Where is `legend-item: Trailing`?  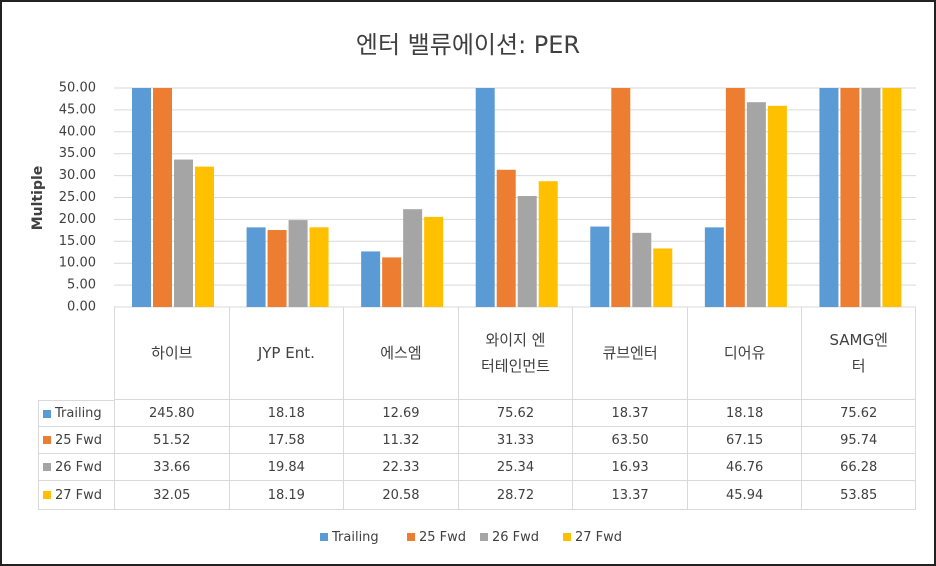
legend-item: Trailing is located at coordinates (349, 537).